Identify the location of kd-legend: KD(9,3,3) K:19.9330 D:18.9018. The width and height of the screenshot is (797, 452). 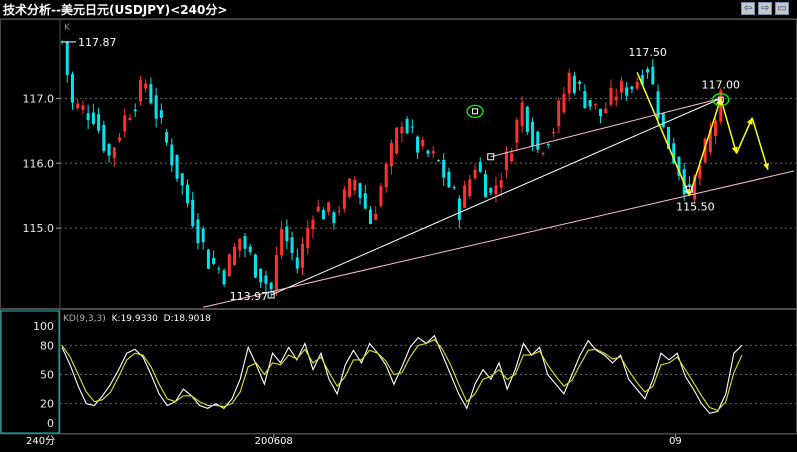
(137, 319).